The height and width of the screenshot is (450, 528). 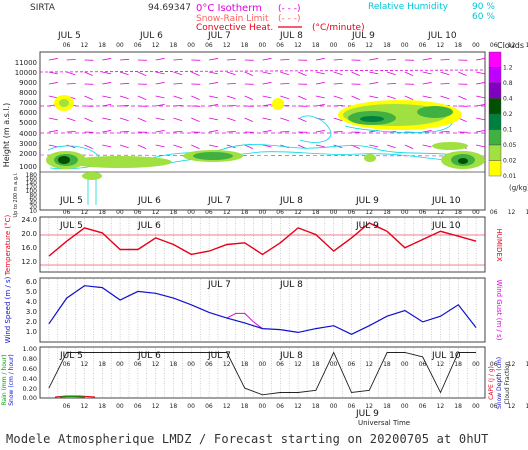 What do you see at coordinates (408, 7) in the screenshot?
I see `rh-label: Relative Humidity` at bounding box center [408, 7].